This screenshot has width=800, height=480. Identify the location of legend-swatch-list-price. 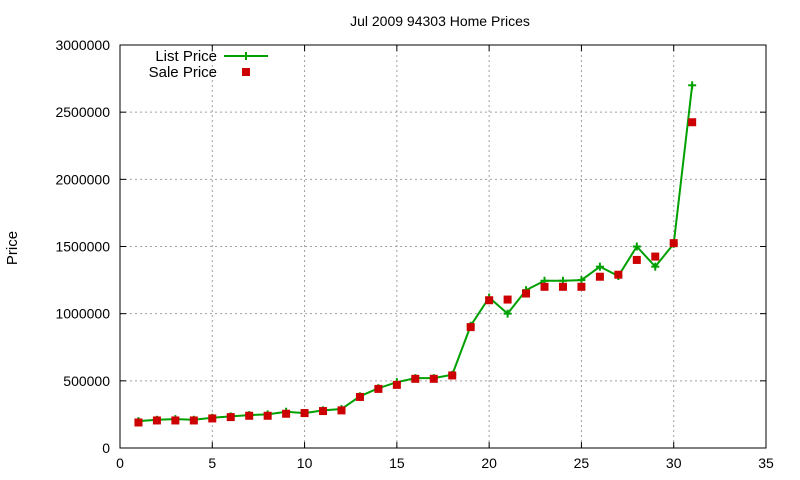
(246, 56).